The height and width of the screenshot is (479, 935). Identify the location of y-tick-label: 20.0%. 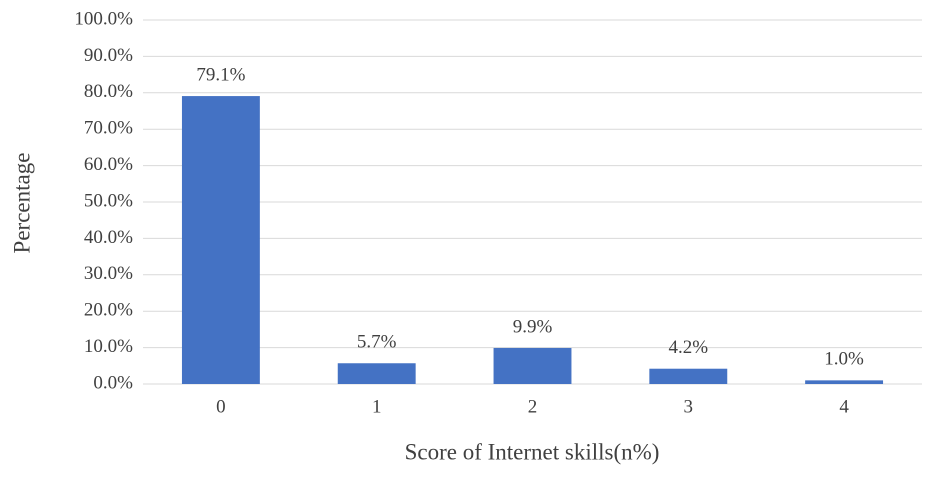
(108, 310).